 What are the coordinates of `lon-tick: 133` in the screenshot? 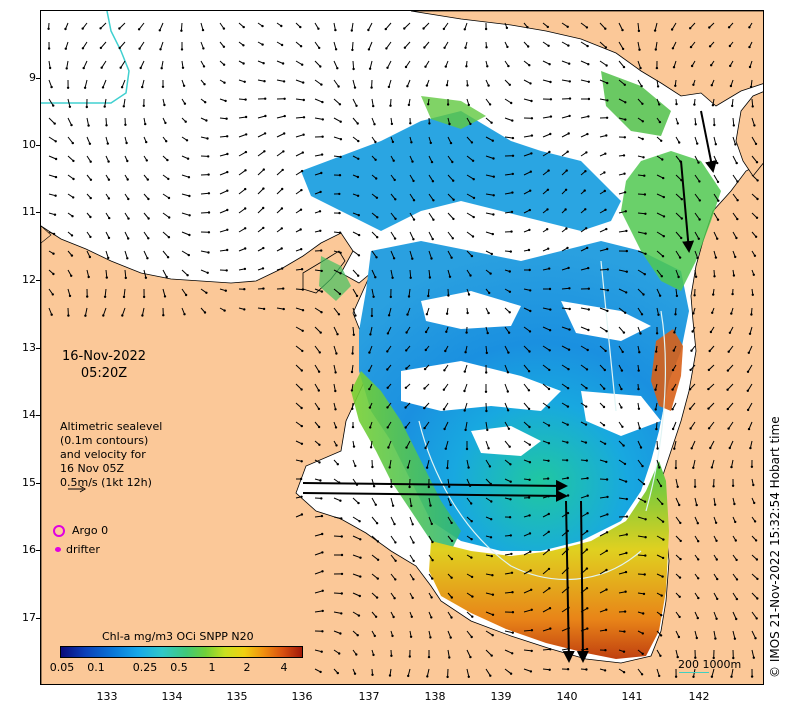 It's located at (107, 696).